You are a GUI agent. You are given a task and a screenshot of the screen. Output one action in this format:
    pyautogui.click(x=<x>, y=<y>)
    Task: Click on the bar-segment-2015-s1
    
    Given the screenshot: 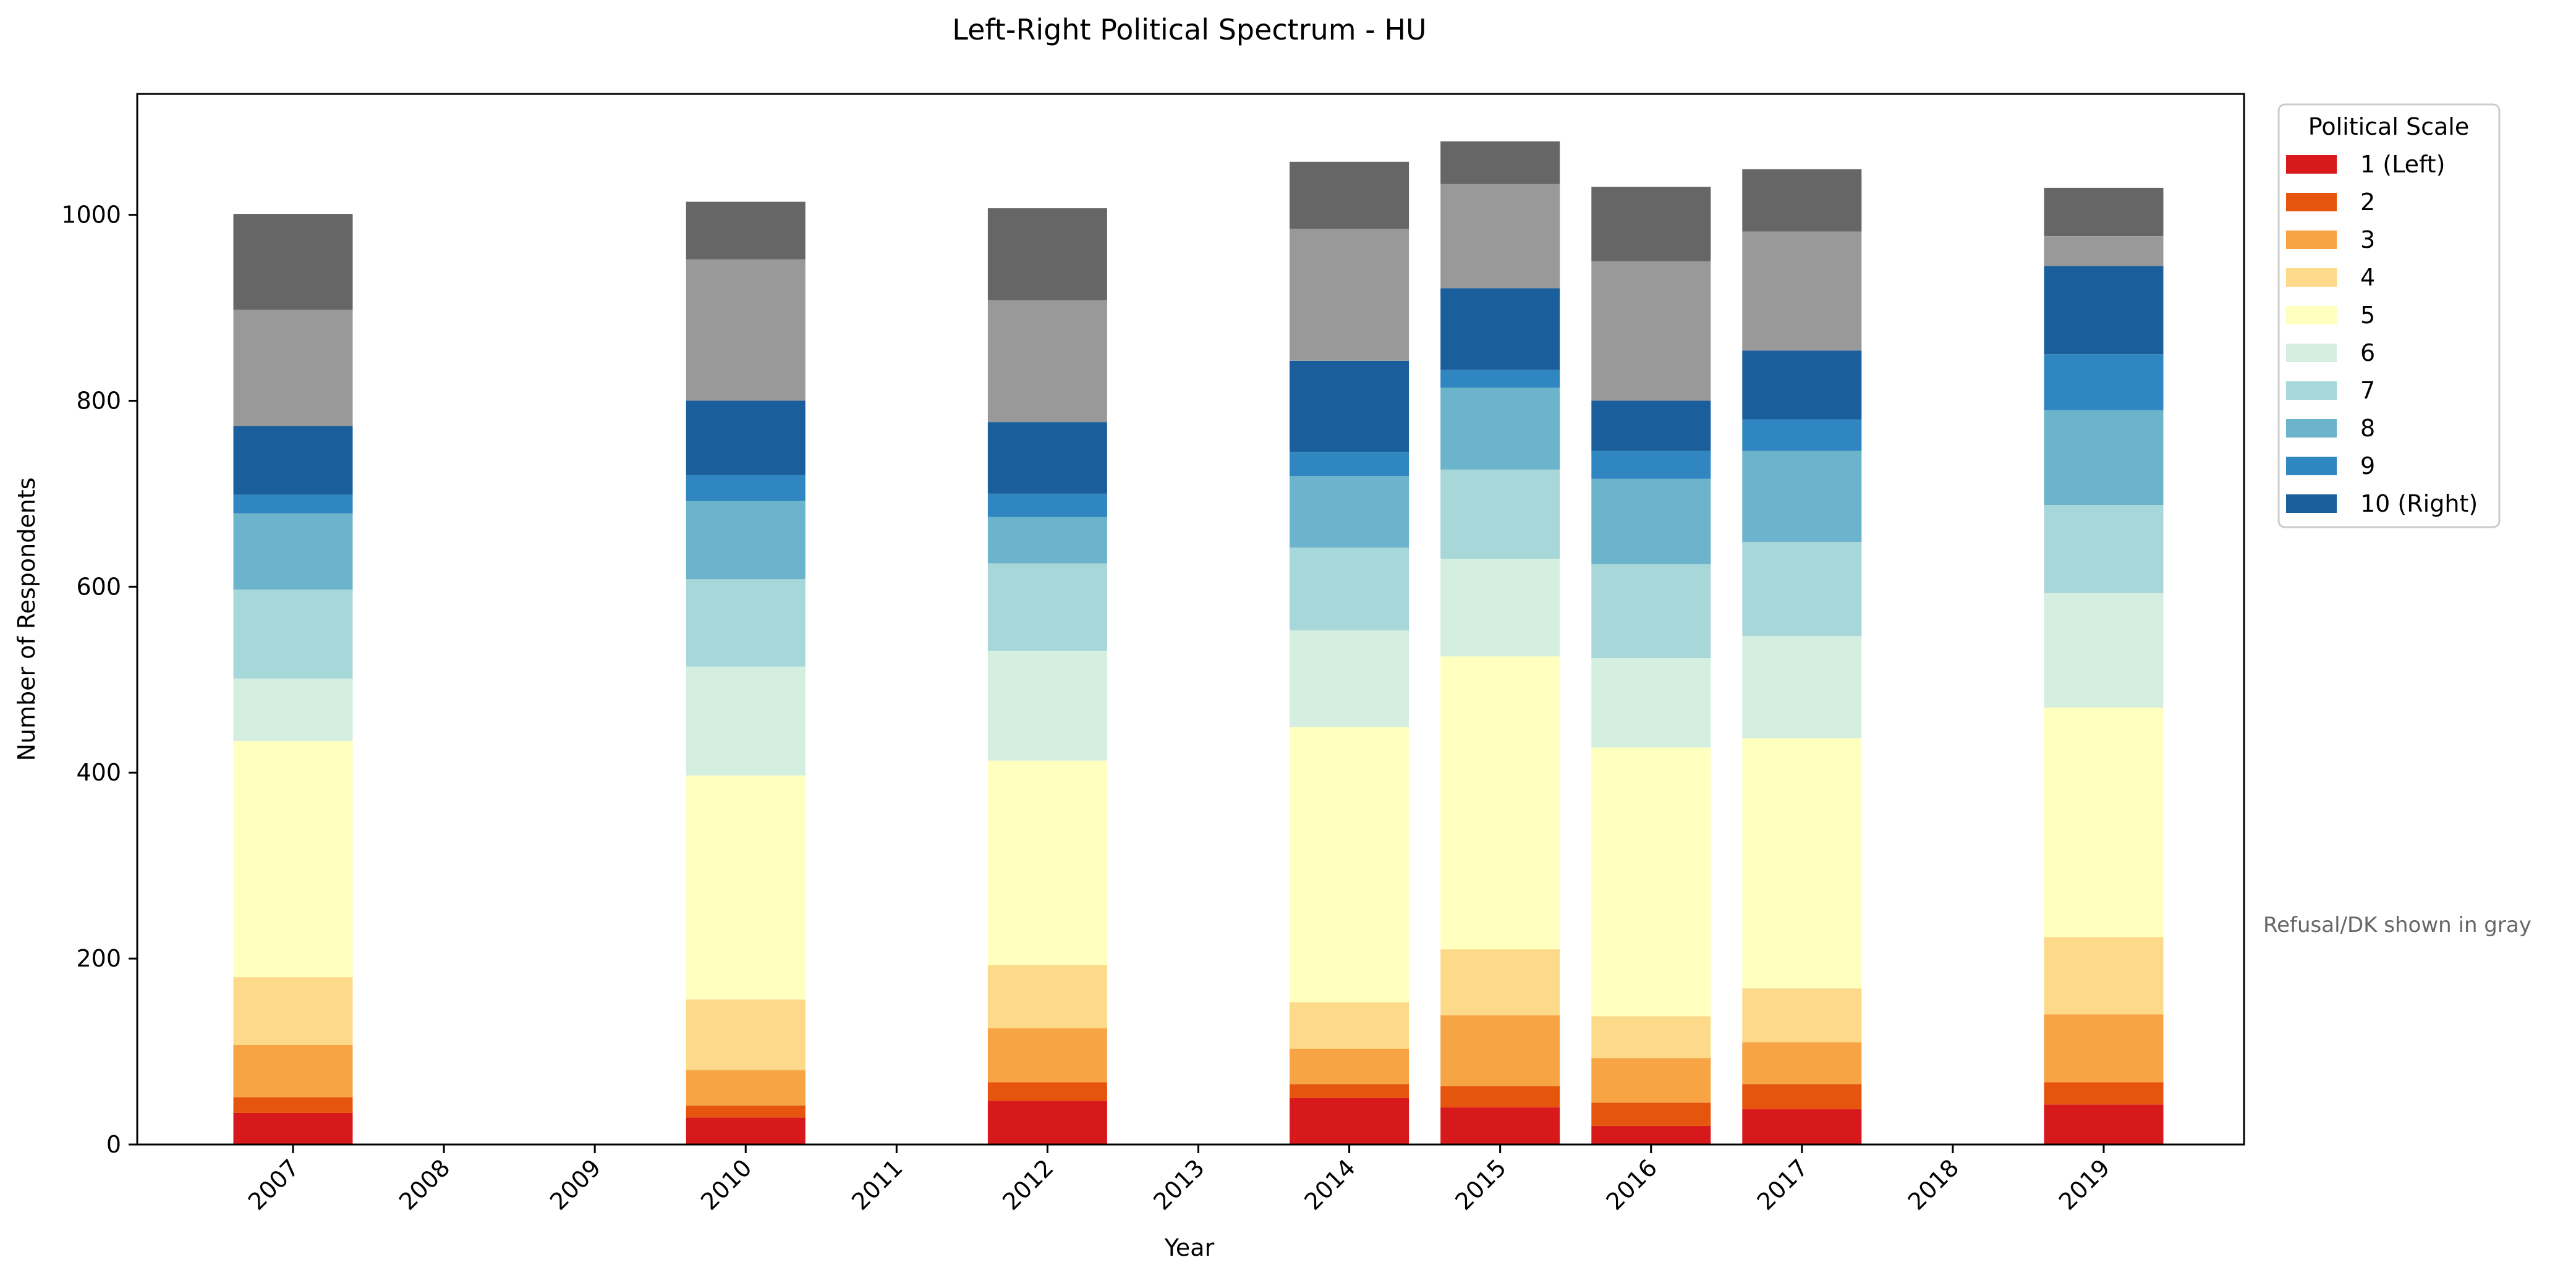 What is the action you would take?
    pyautogui.click(x=1500, y=1126)
    